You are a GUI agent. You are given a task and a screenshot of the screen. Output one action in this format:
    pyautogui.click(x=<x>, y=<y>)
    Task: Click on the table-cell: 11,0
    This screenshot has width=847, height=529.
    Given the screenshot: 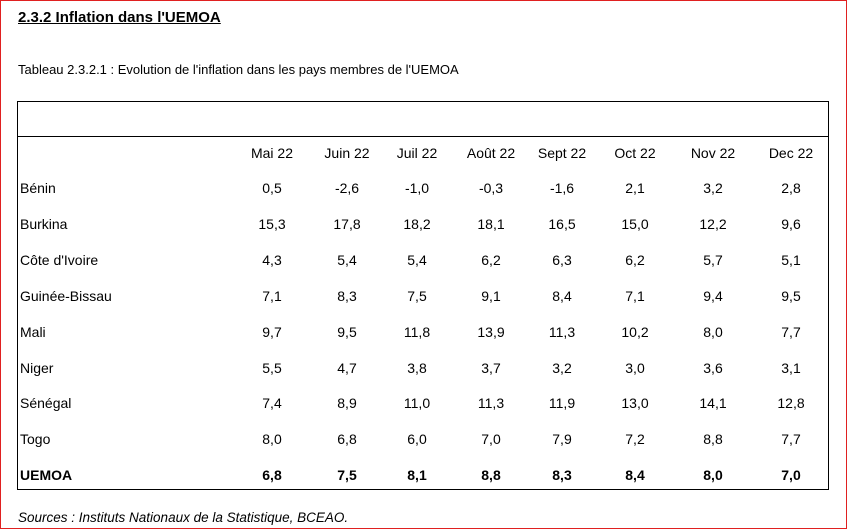 What is the action you would take?
    pyautogui.click(x=417, y=403)
    